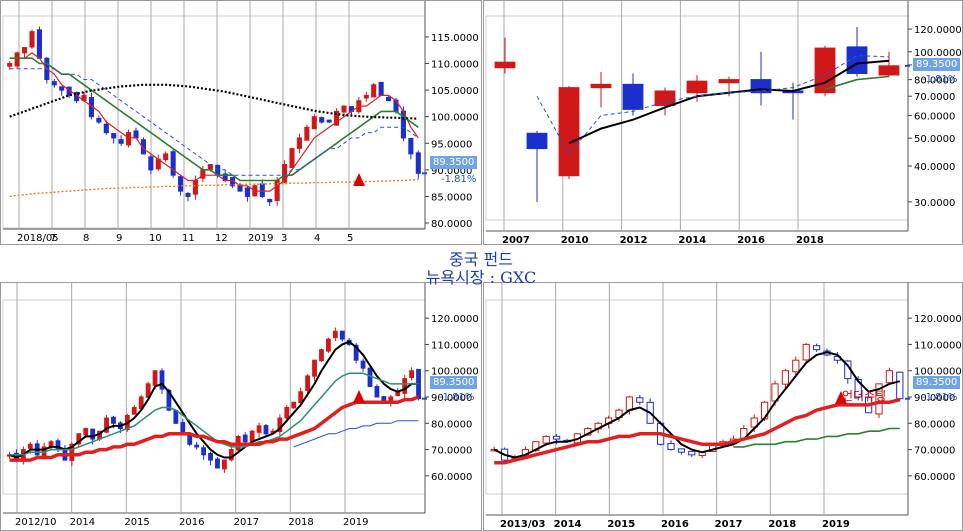 The width and height of the screenshot is (963, 531). Describe the element at coordinates (451, 398) in the screenshot. I see `y-tick-label: 90.0000` at that location.